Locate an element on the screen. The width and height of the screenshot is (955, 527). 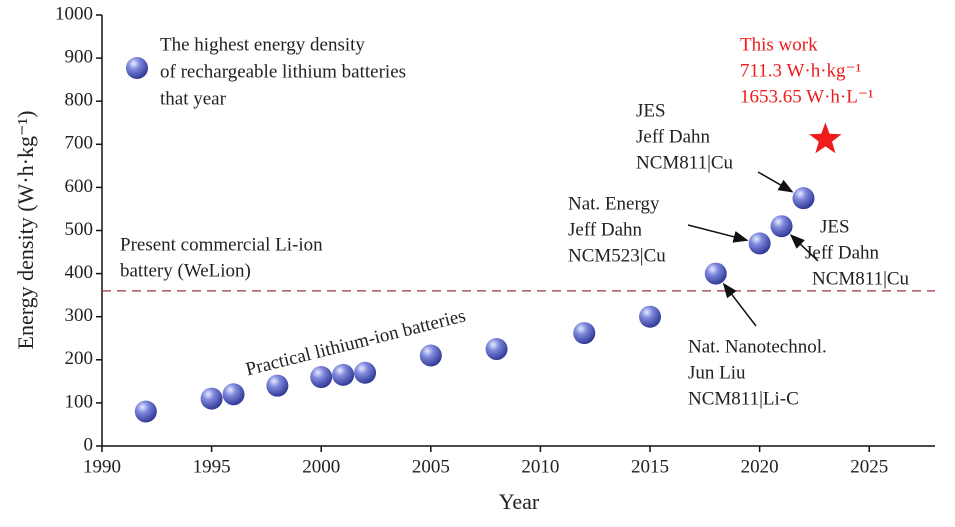
y-tick-label: 100 is located at coordinates (79, 401).